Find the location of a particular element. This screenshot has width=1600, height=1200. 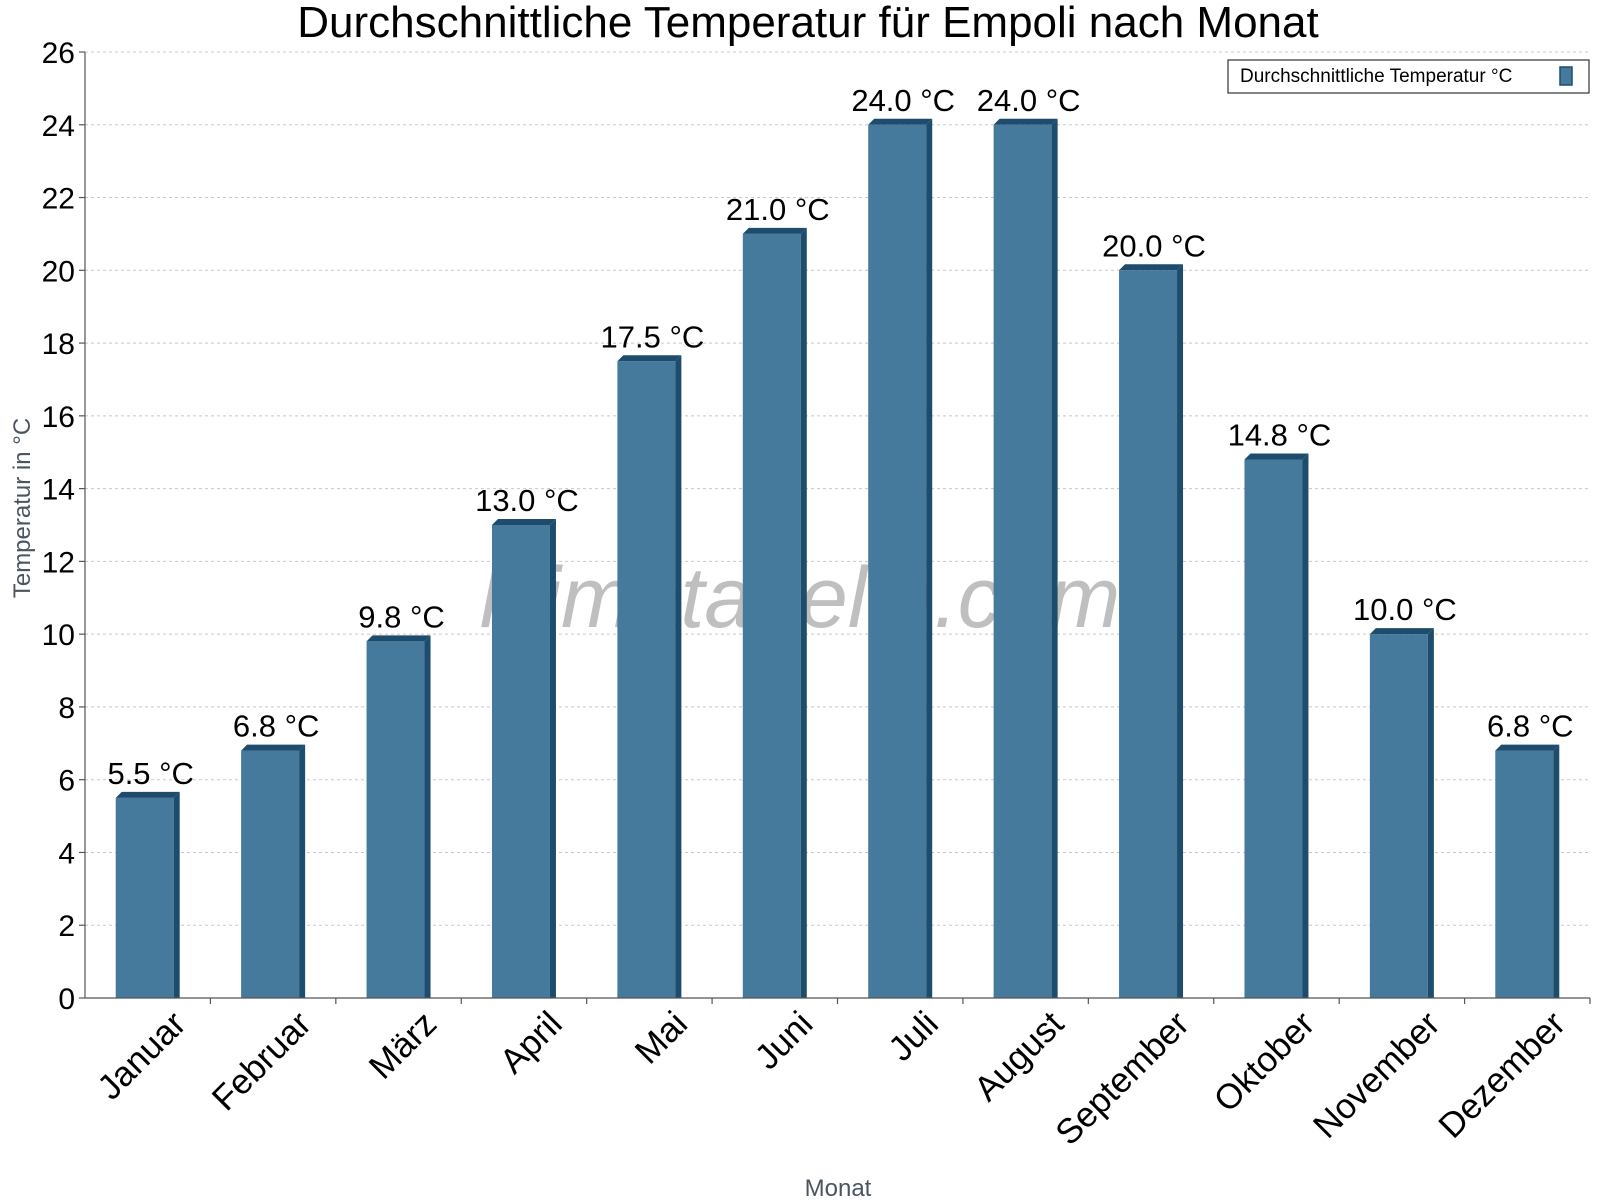

data-label: 14.8 °C is located at coordinates (1280, 435).